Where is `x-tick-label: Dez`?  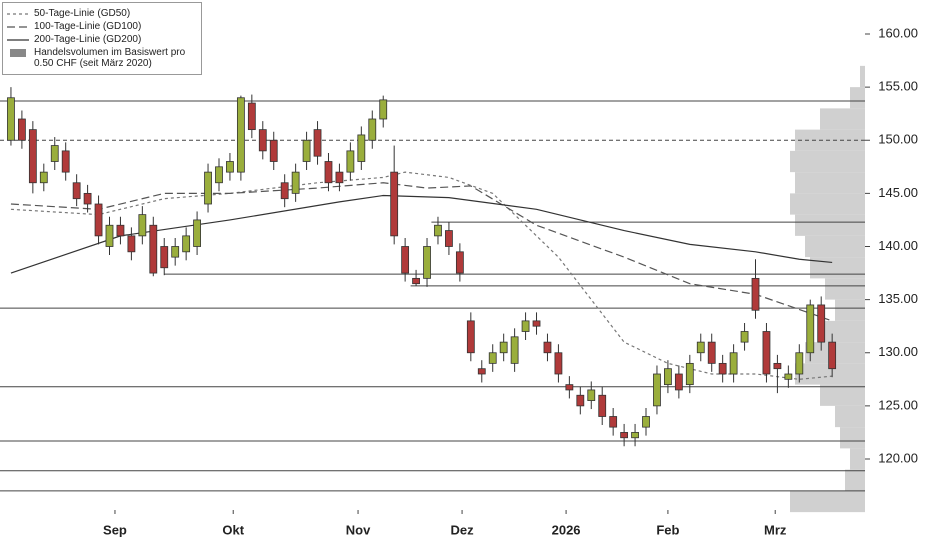
x-tick-label: Dez is located at coordinates (463, 529).